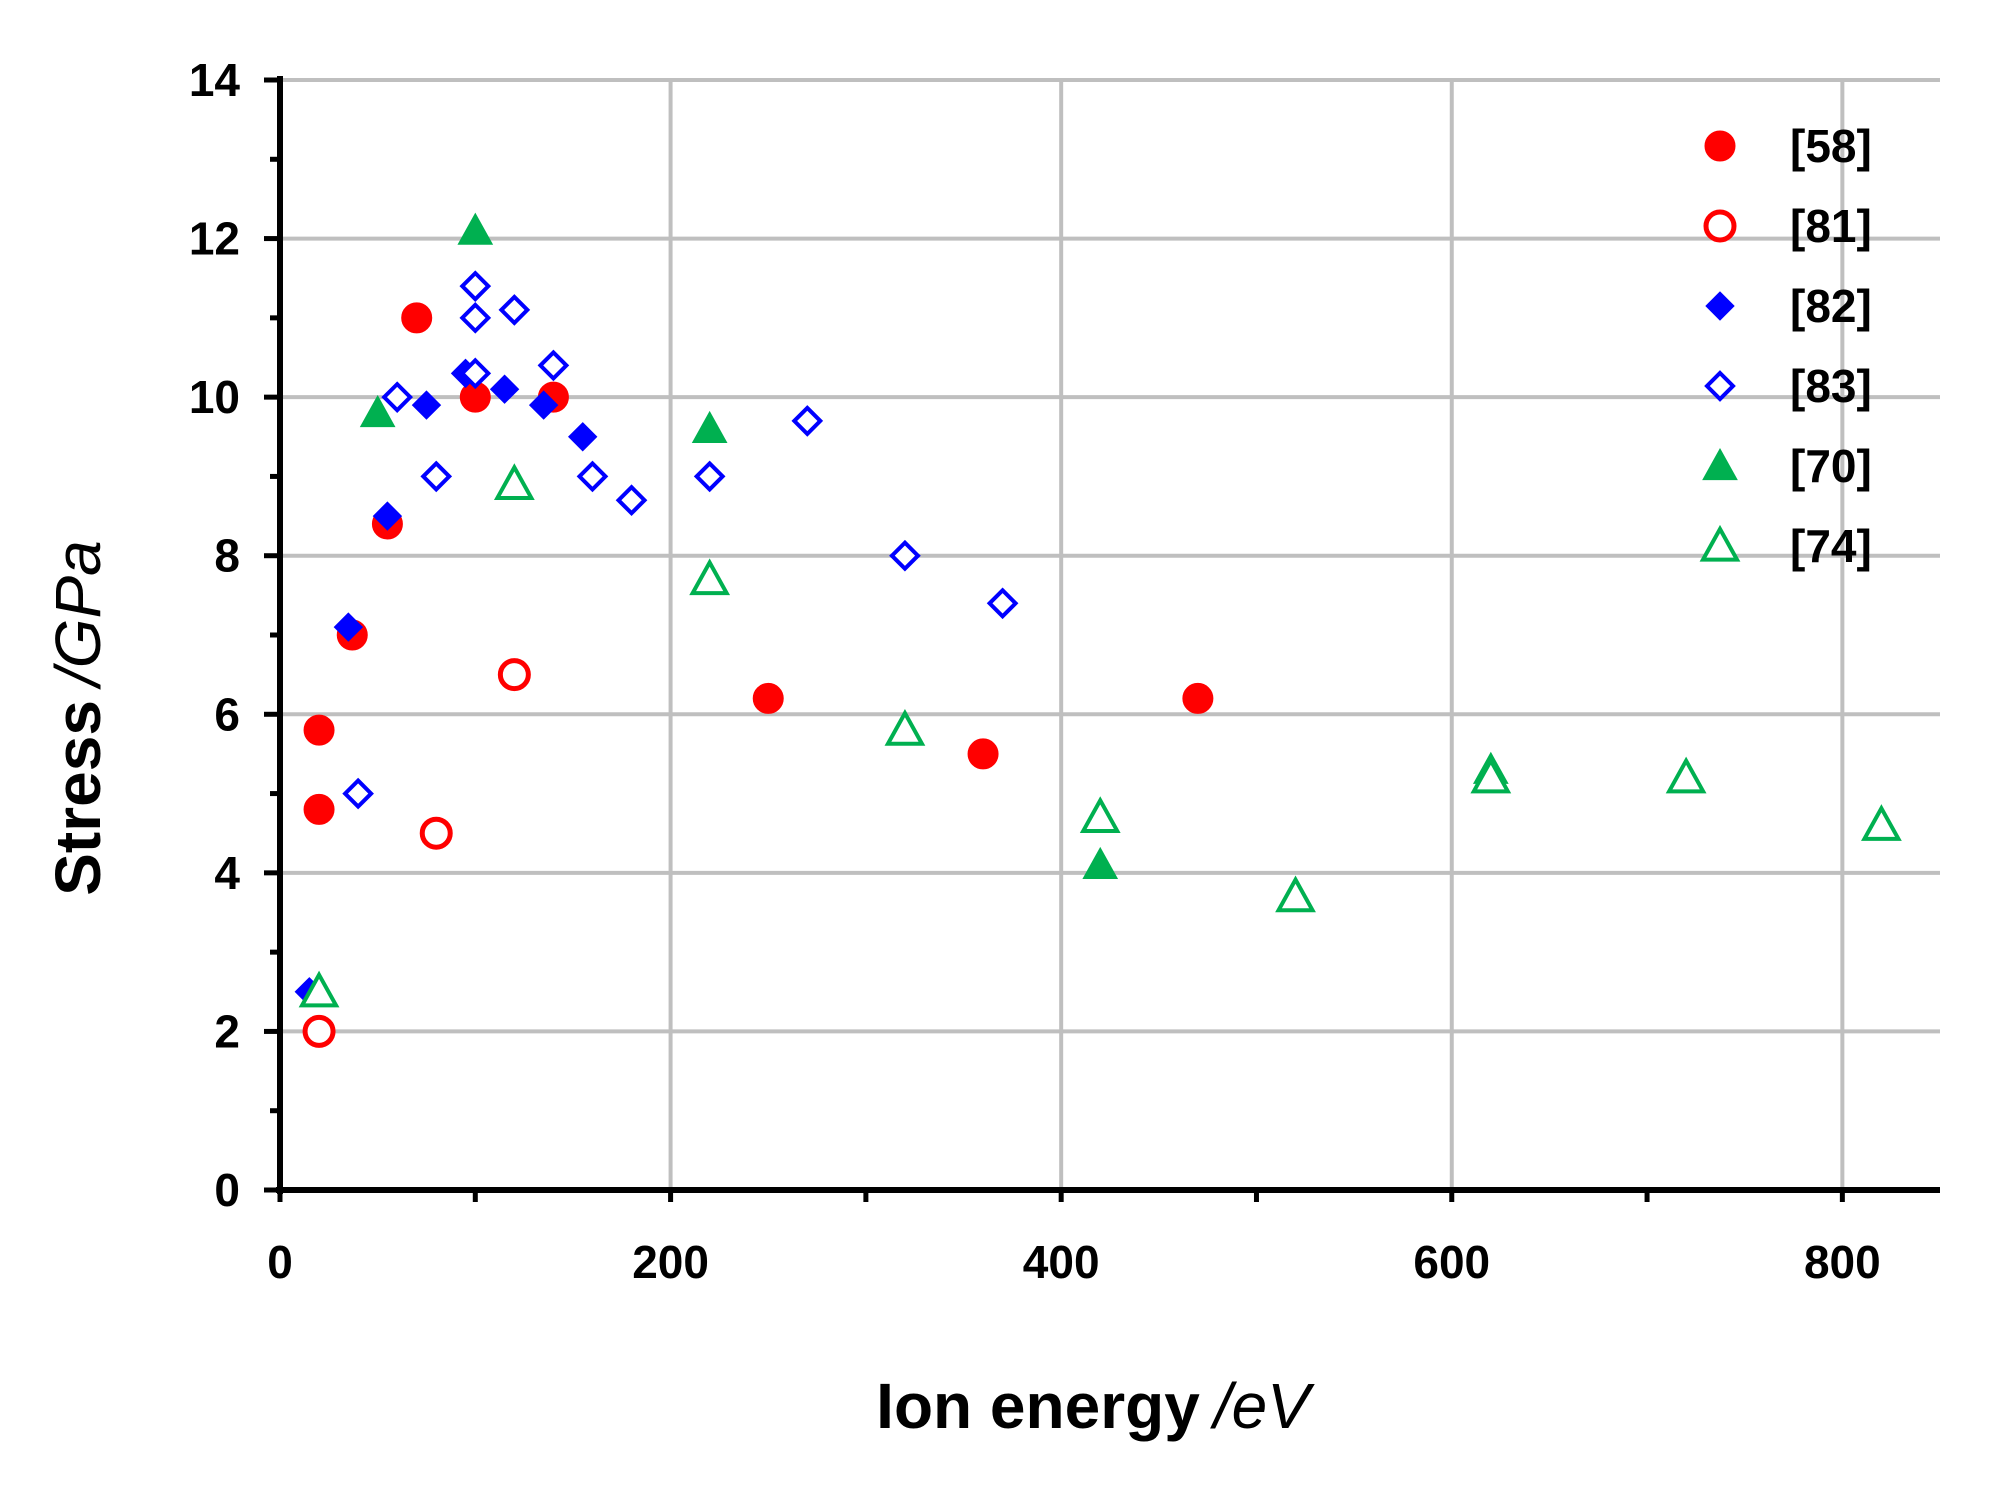  Describe the element at coordinates (1831, 226) in the screenshot. I see `legend-label: [81]` at that location.